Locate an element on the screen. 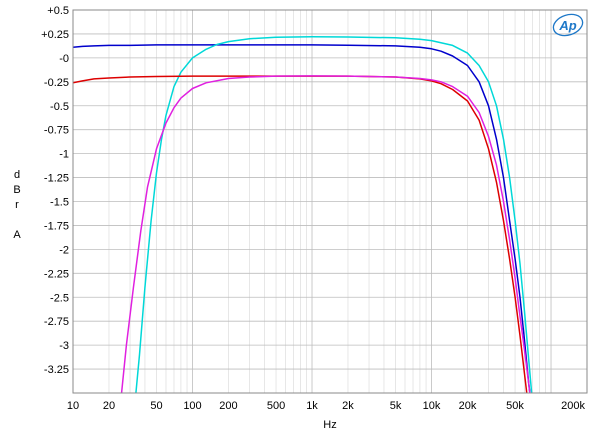 The width and height of the screenshot is (600, 438). x-tick-label: 10k is located at coordinates (432, 406).